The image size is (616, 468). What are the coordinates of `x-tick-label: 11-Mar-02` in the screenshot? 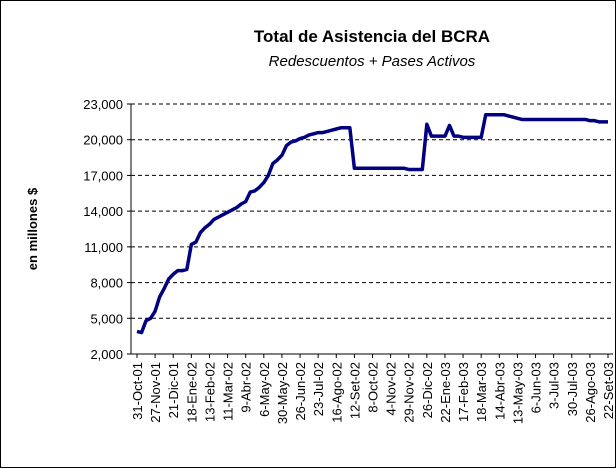 It's located at (228, 391).